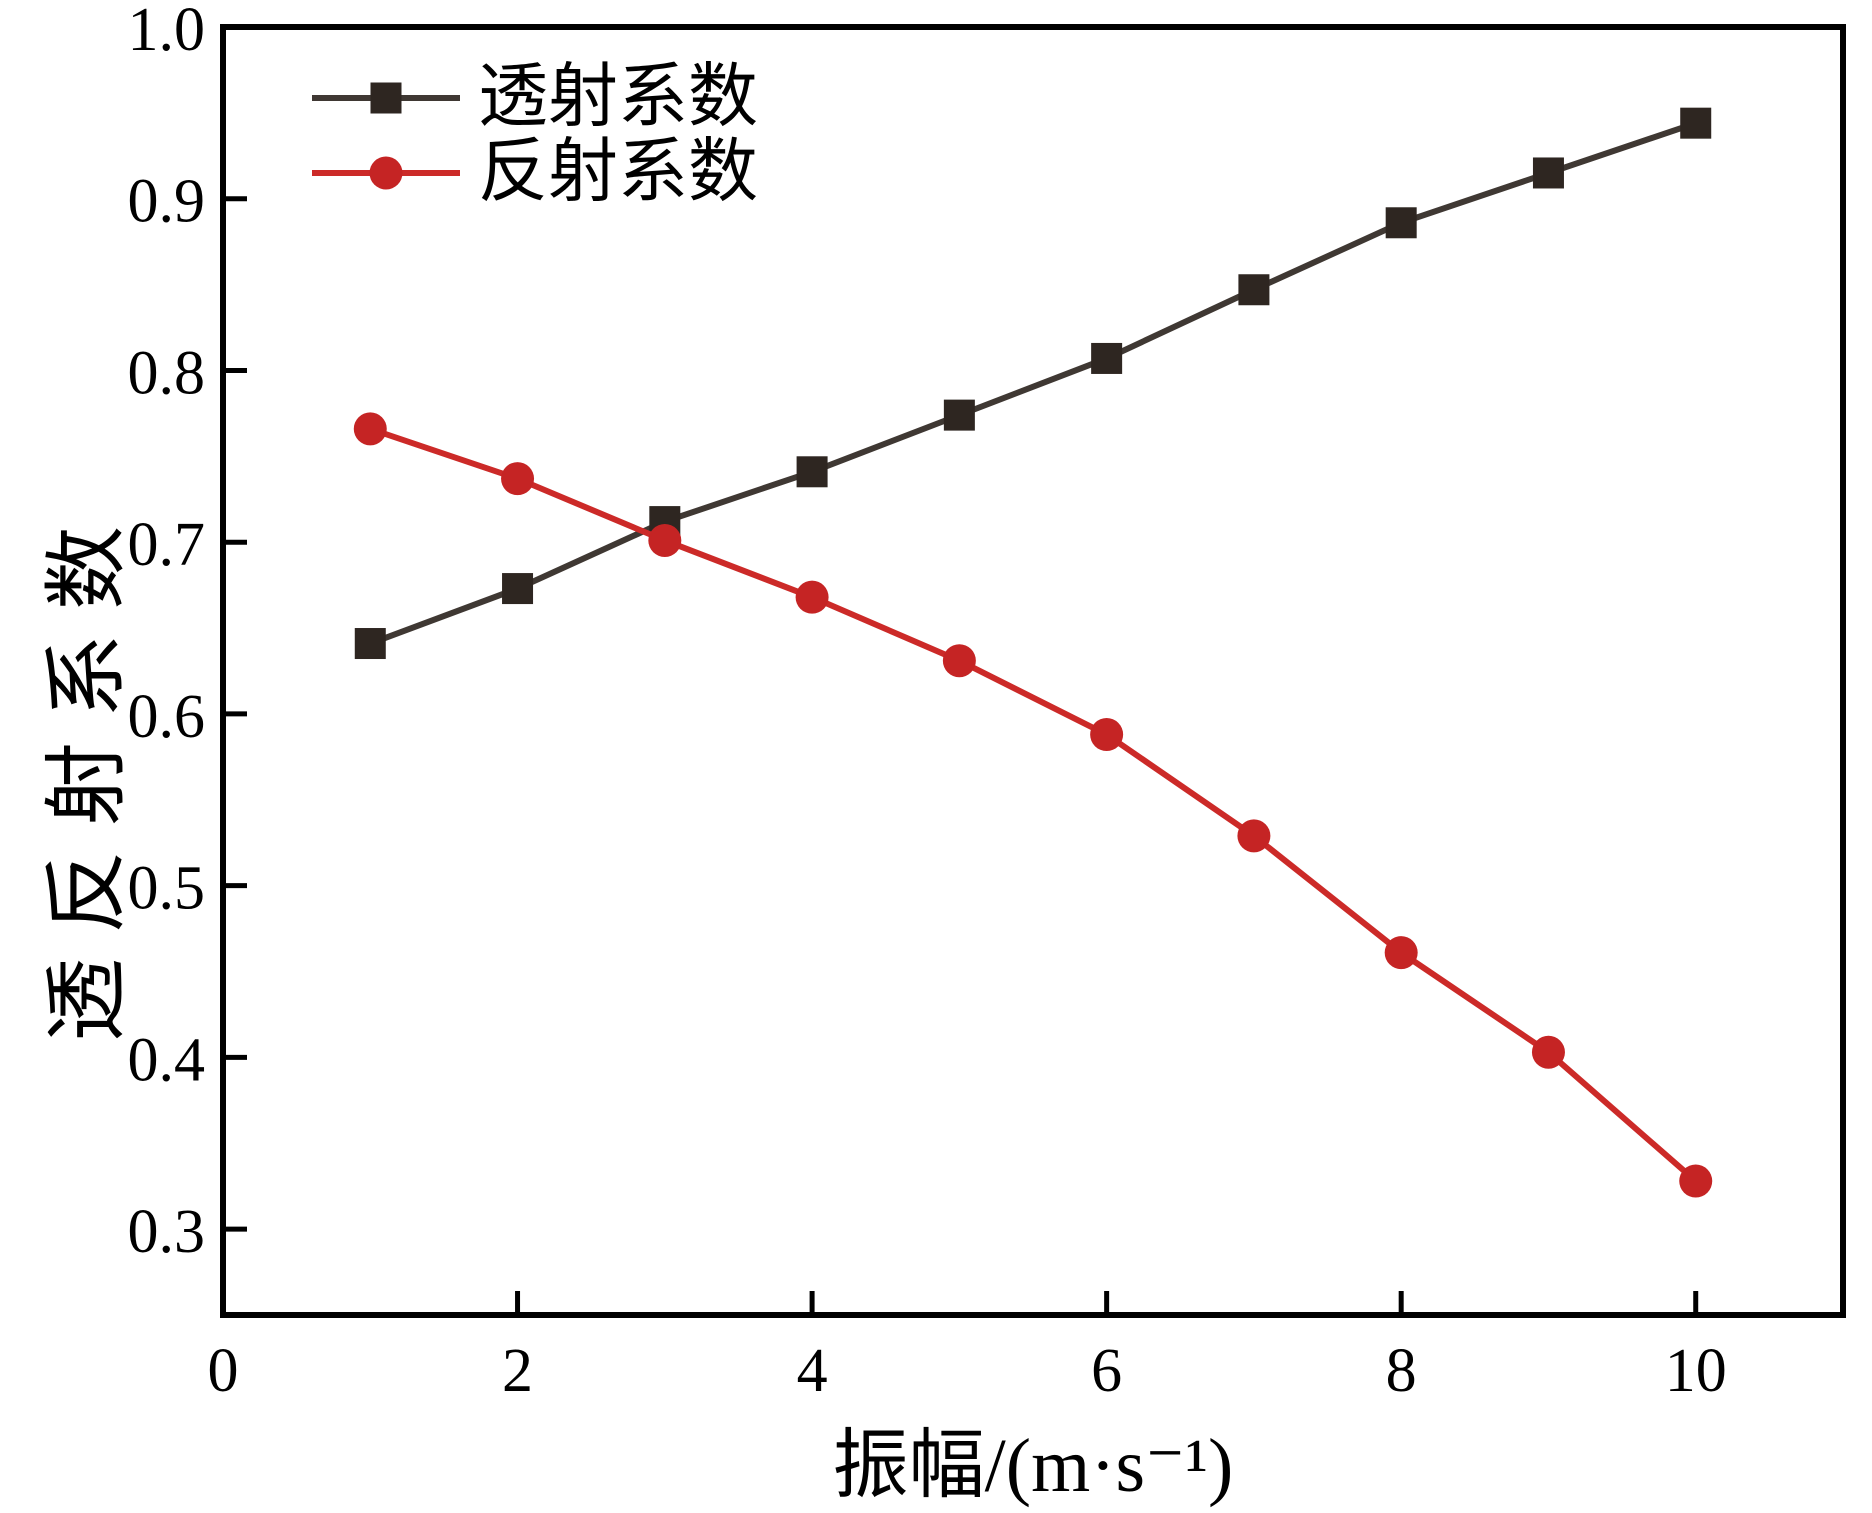  What do you see at coordinates (167, 373) in the screenshot?
I see `svg-text: 0.8` at bounding box center [167, 373].